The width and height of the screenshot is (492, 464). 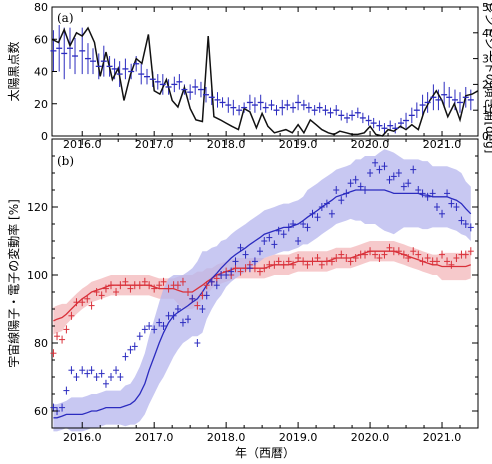 What do you see at coordinates (13, 283) in the screenshot?
I see `panel-b-ylabel: 宇宙線陽子・電子の変動率 [%]` at bounding box center [13, 283].